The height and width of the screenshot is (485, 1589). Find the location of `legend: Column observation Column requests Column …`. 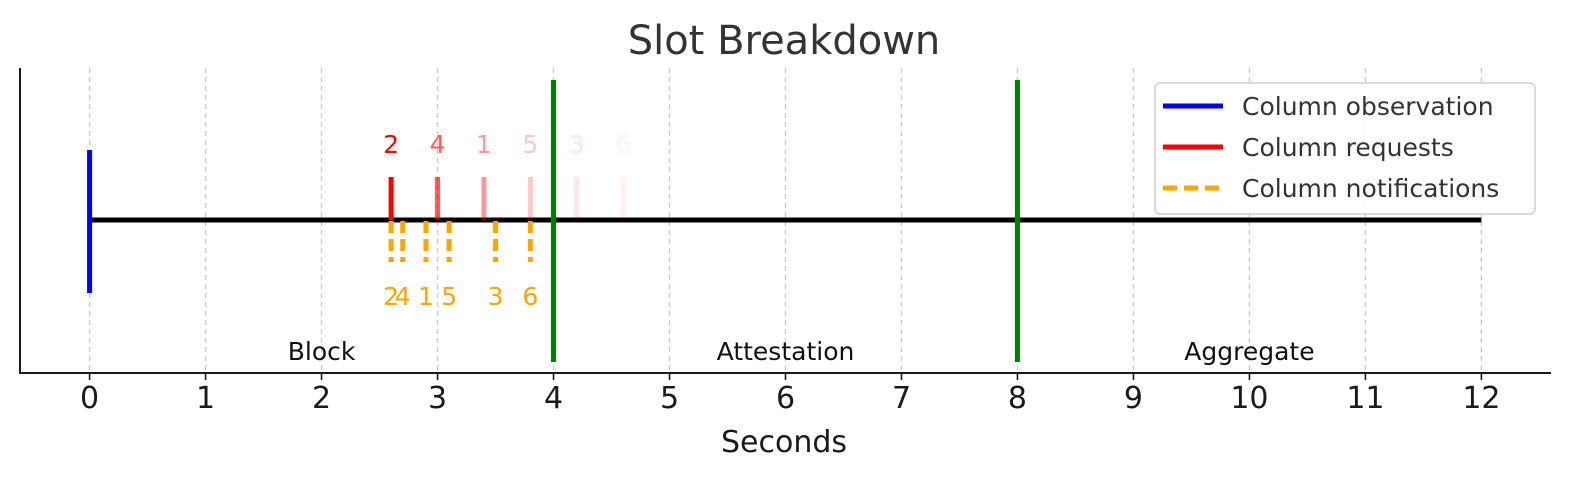

legend: Column observation Column requests Column … is located at coordinates (1345, 148).